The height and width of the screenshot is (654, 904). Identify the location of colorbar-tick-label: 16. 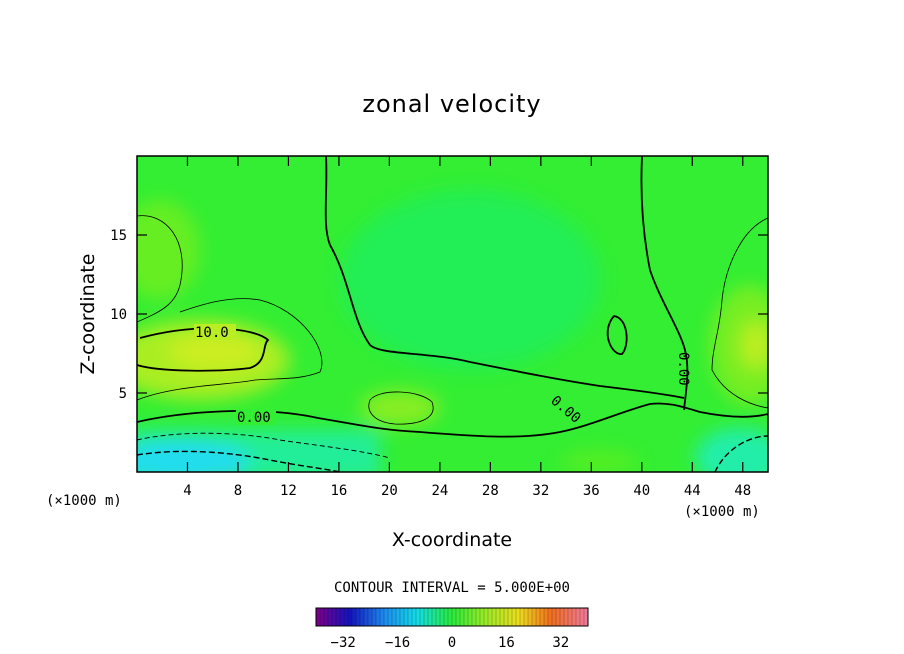
(506, 643).